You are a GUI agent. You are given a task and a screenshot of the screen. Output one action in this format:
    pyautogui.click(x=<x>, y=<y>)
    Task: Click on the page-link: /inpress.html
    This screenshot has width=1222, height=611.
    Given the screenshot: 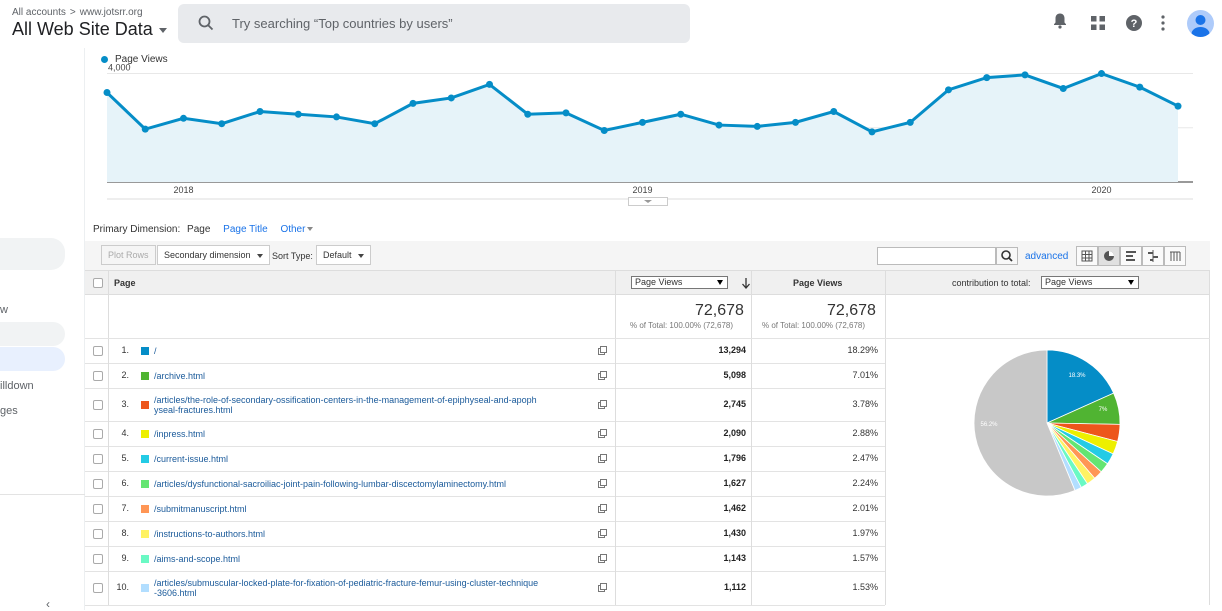 What is the action you would take?
    pyautogui.click(x=180, y=433)
    